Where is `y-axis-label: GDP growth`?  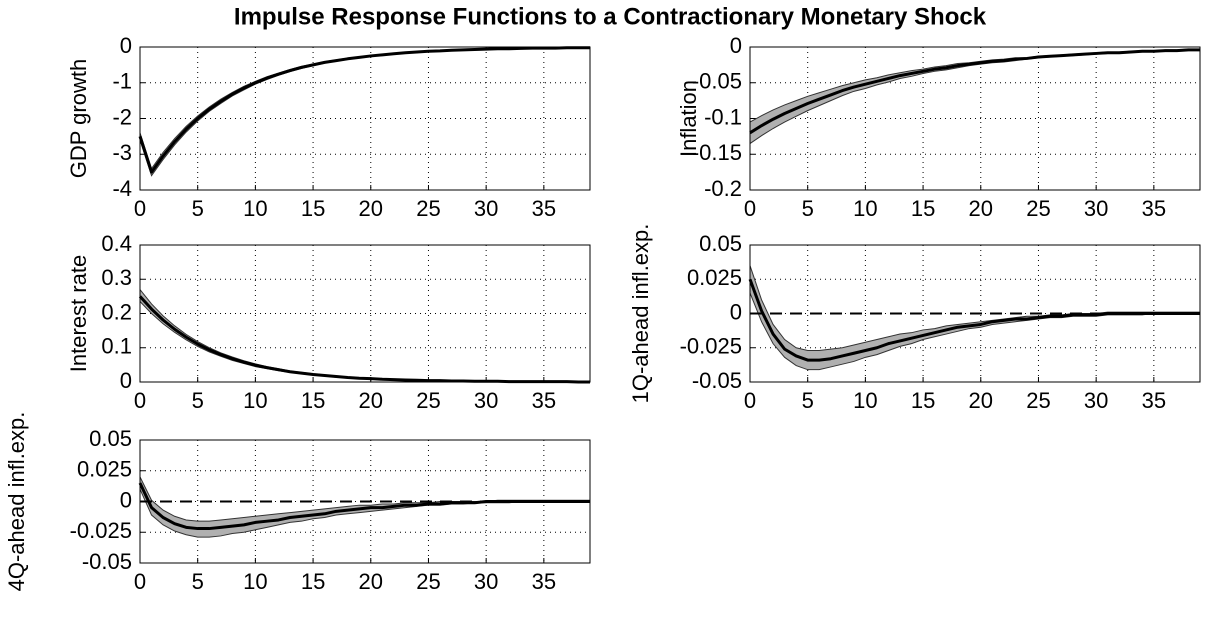 y-axis-label: GDP growth is located at coordinates (78, 118).